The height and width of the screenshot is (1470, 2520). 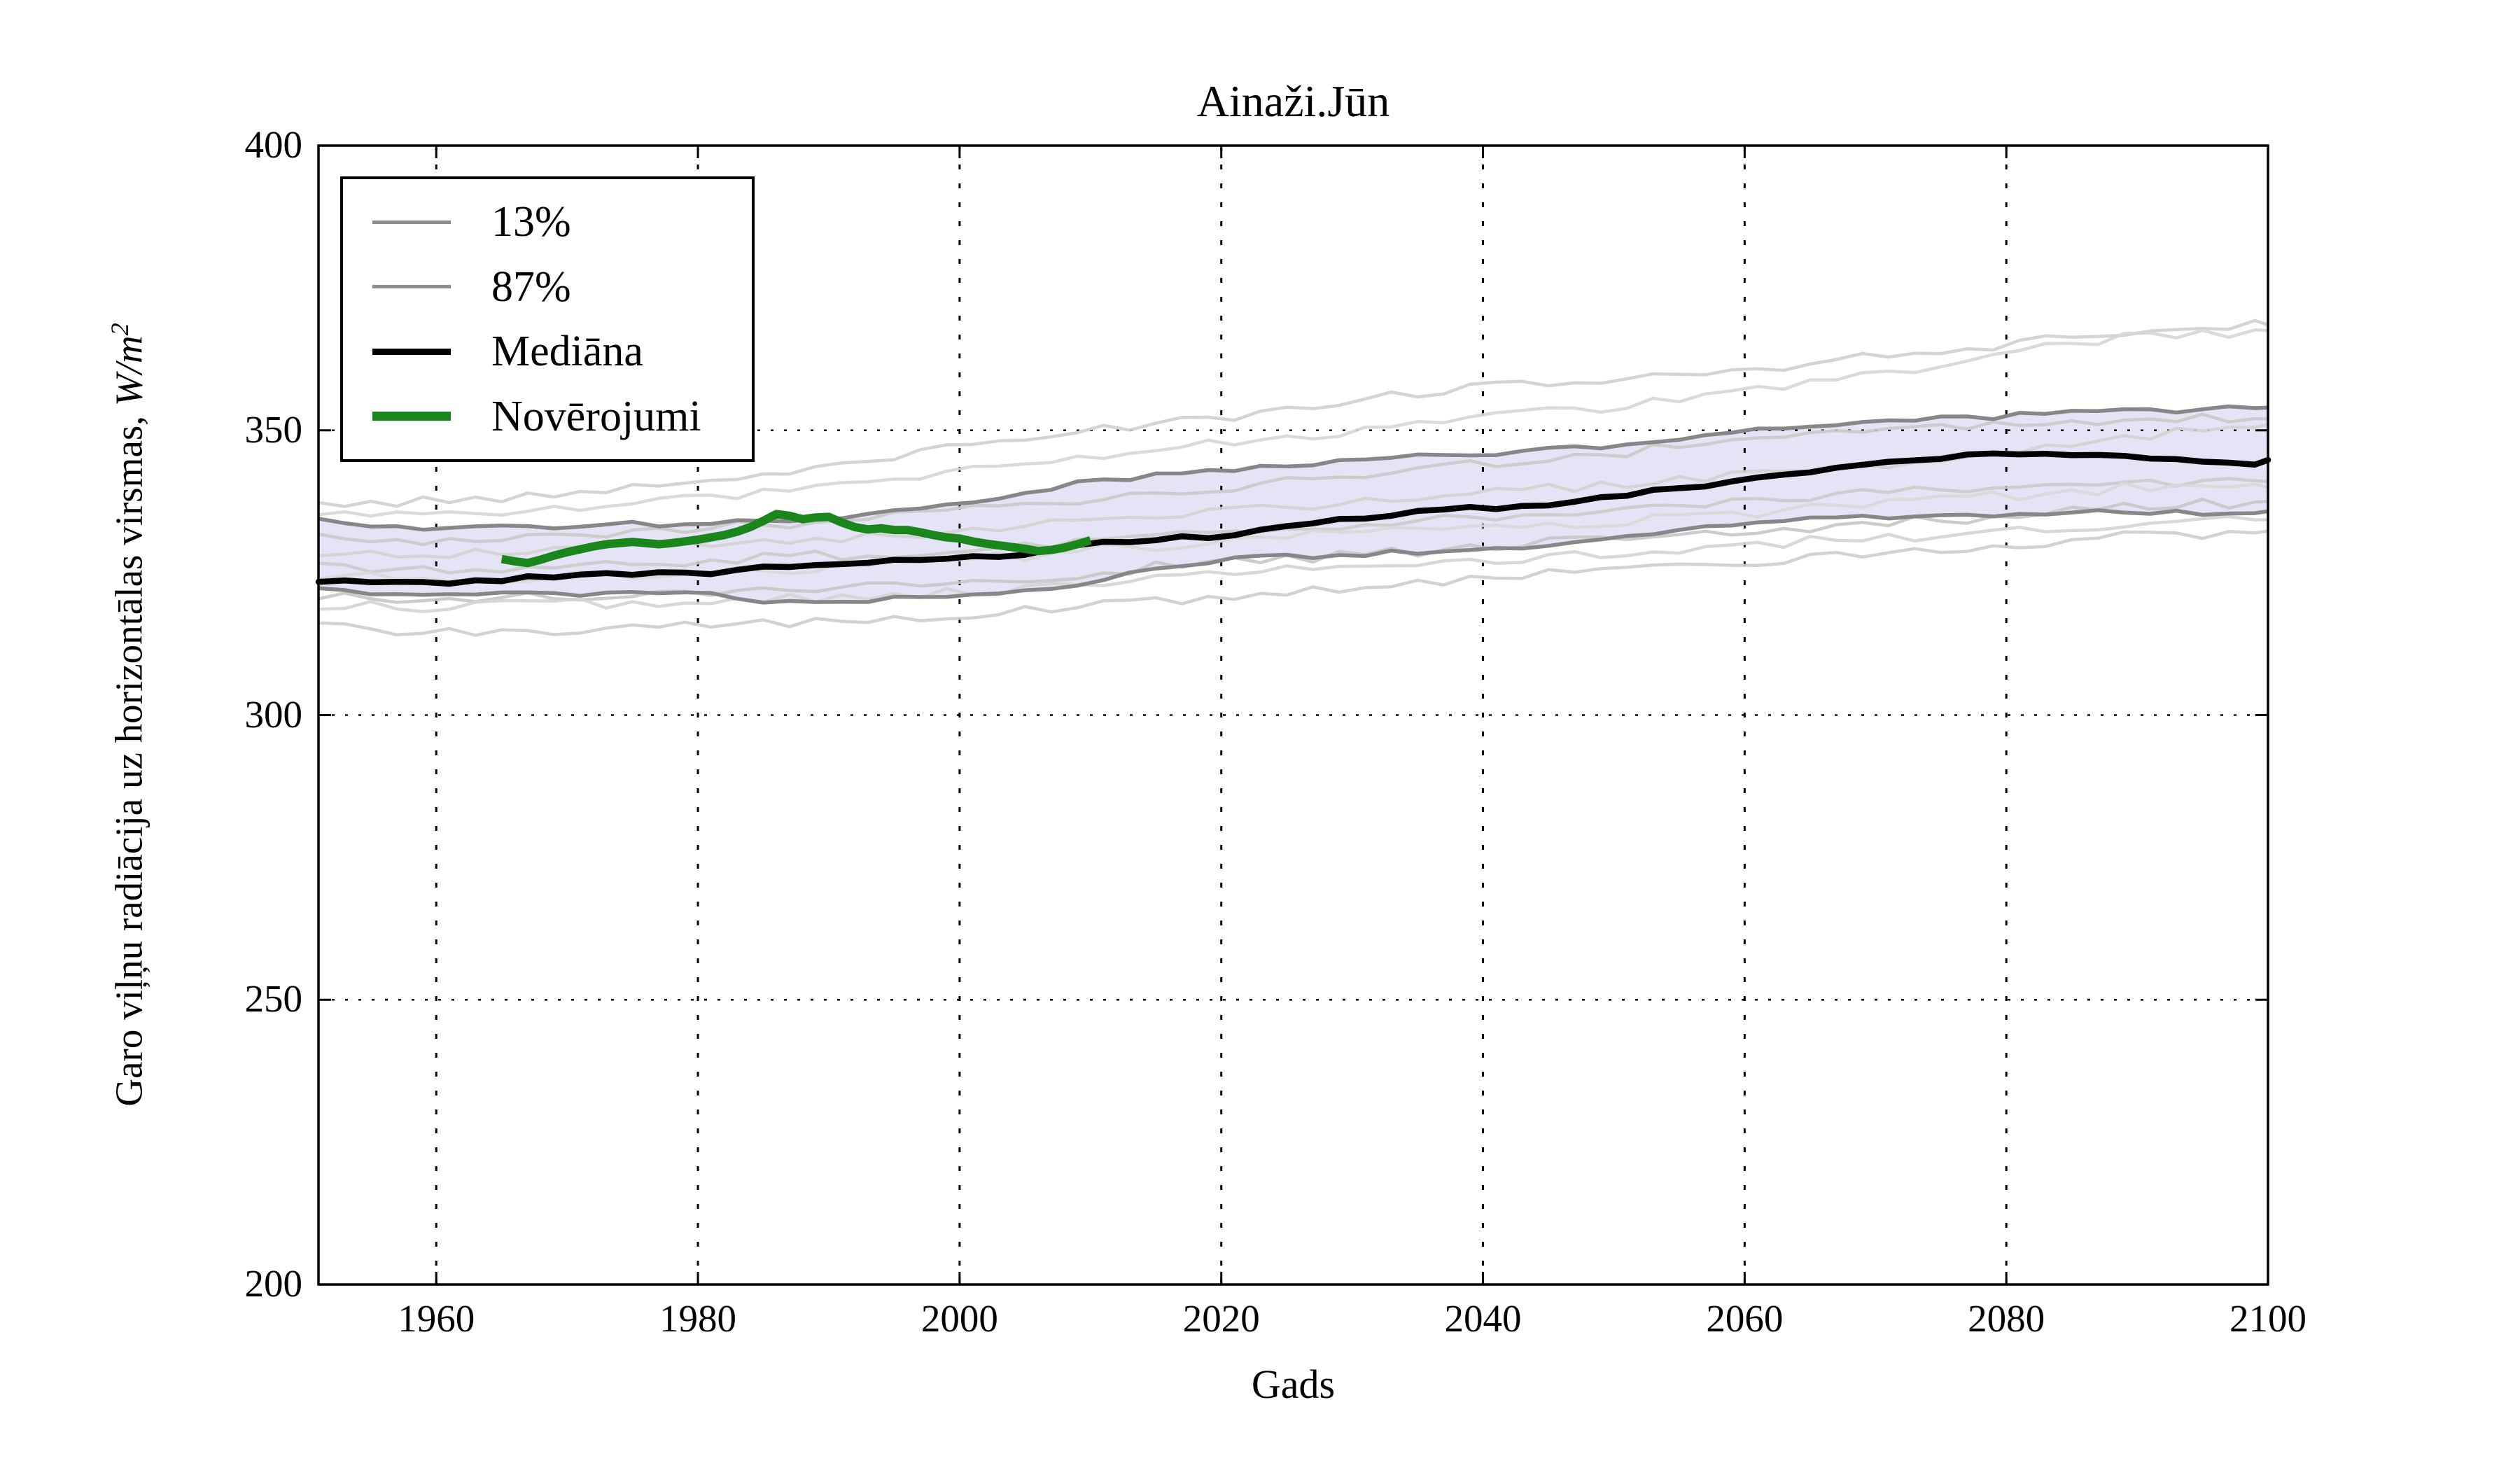 What do you see at coordinates (273, 714) in the screenshot?
I see `y-tick-label-300: 300` at bounding box center [273, 714].